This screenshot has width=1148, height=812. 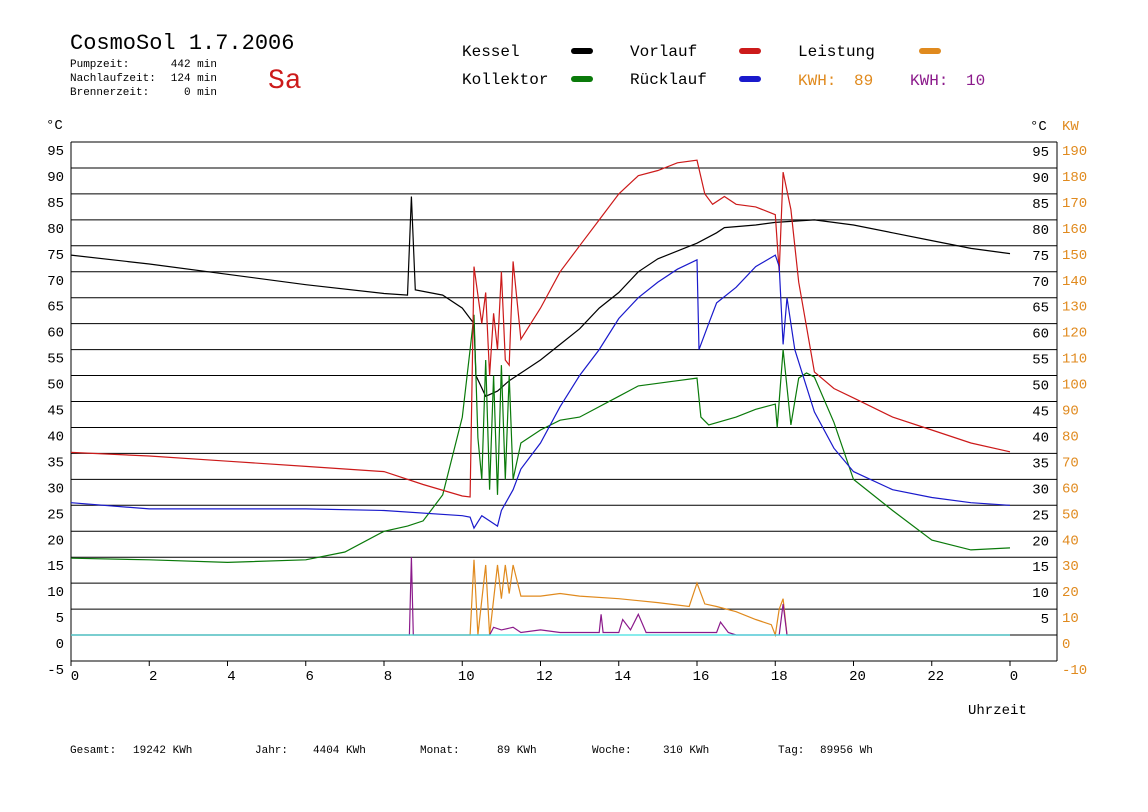 I want to click on y-tick-label: 65, so click(x=55, y=308).